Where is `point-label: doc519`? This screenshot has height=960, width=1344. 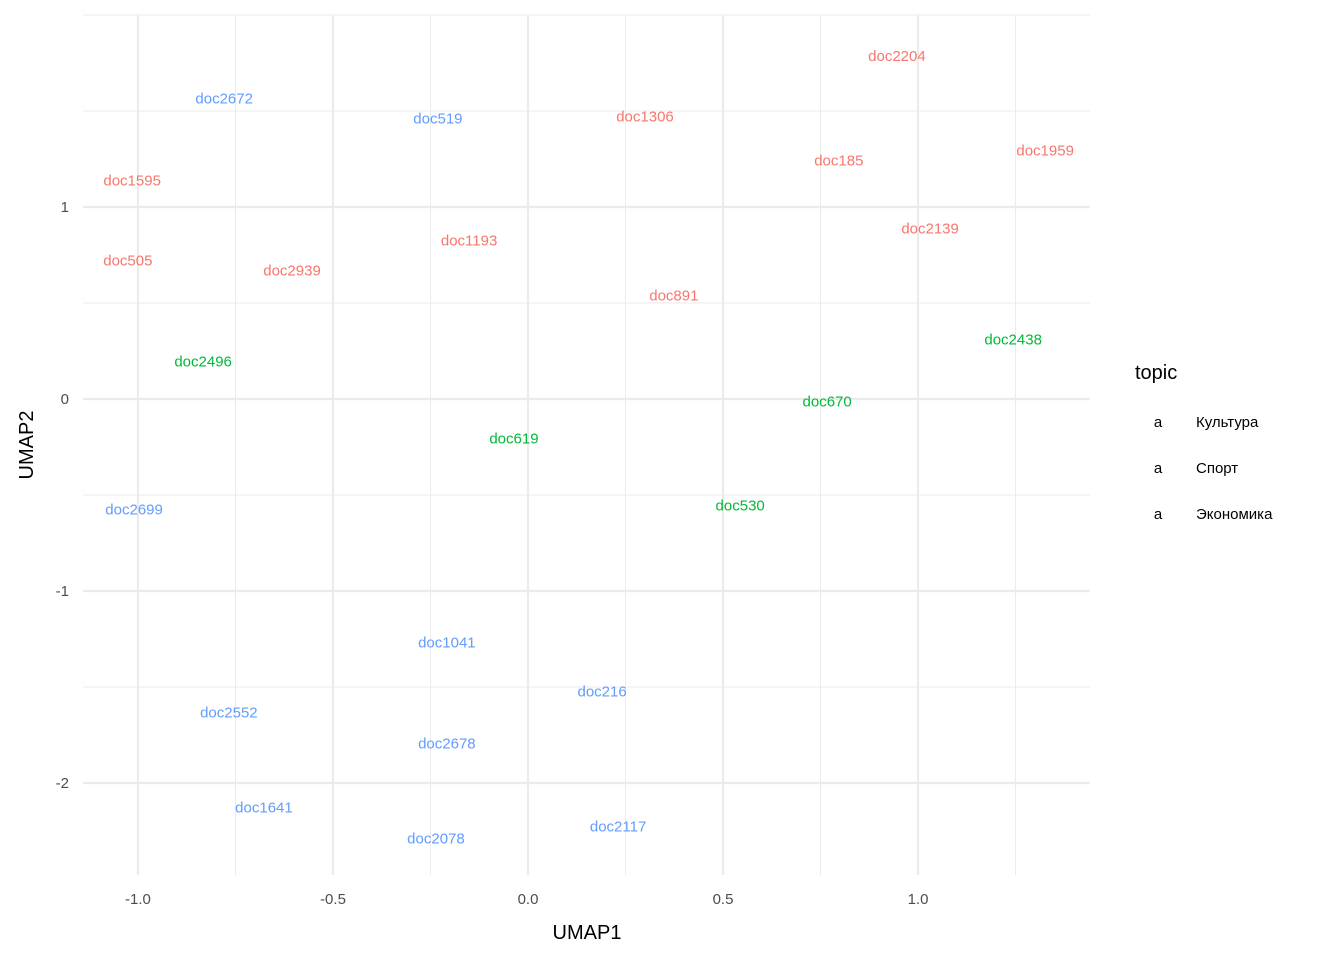 point-label: doc519 is located at coordinates (437, 118).